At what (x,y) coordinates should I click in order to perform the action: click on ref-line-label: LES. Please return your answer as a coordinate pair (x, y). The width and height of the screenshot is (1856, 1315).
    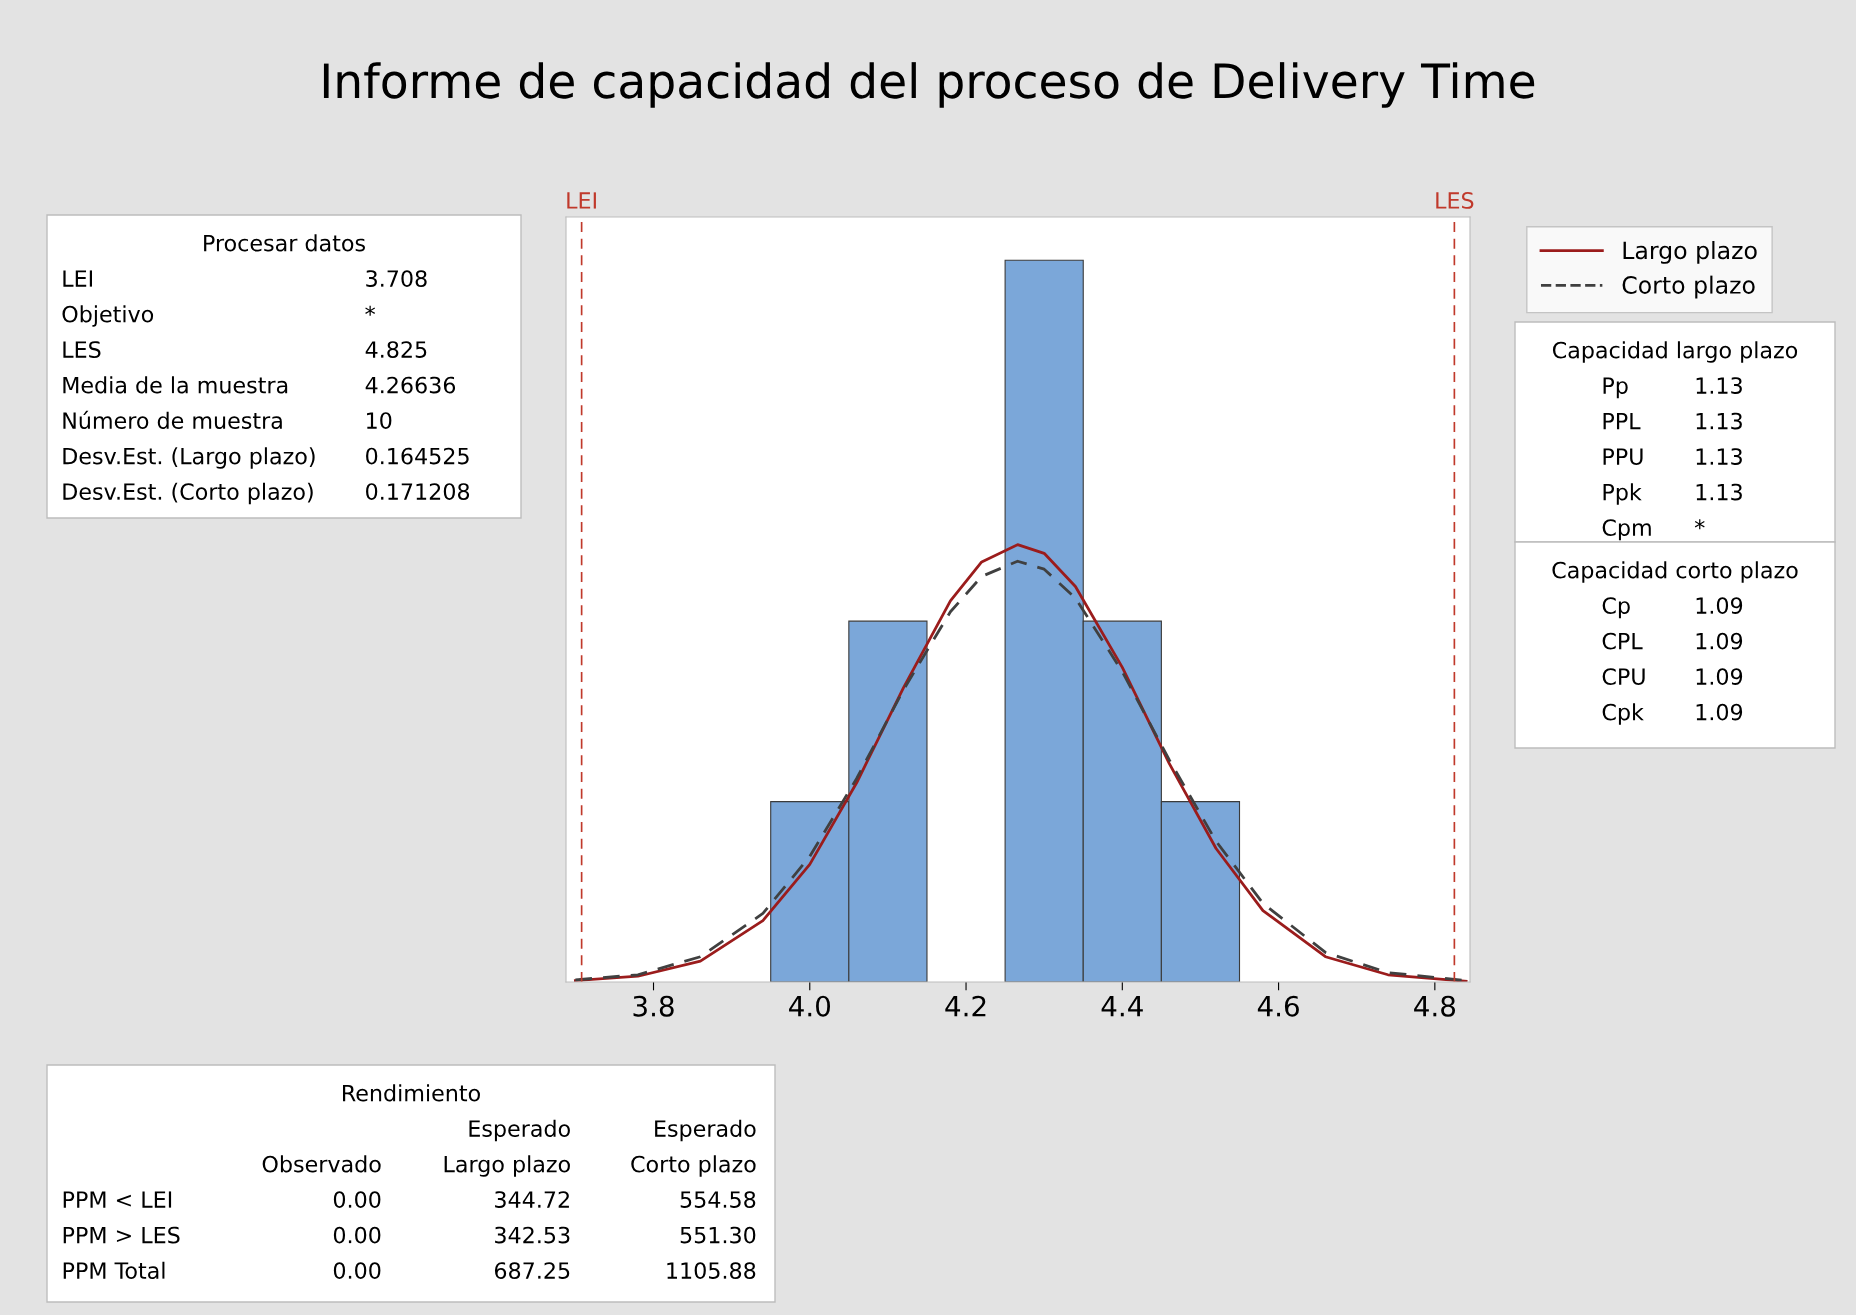
    Looking at the image, I should click on (1455, 200).